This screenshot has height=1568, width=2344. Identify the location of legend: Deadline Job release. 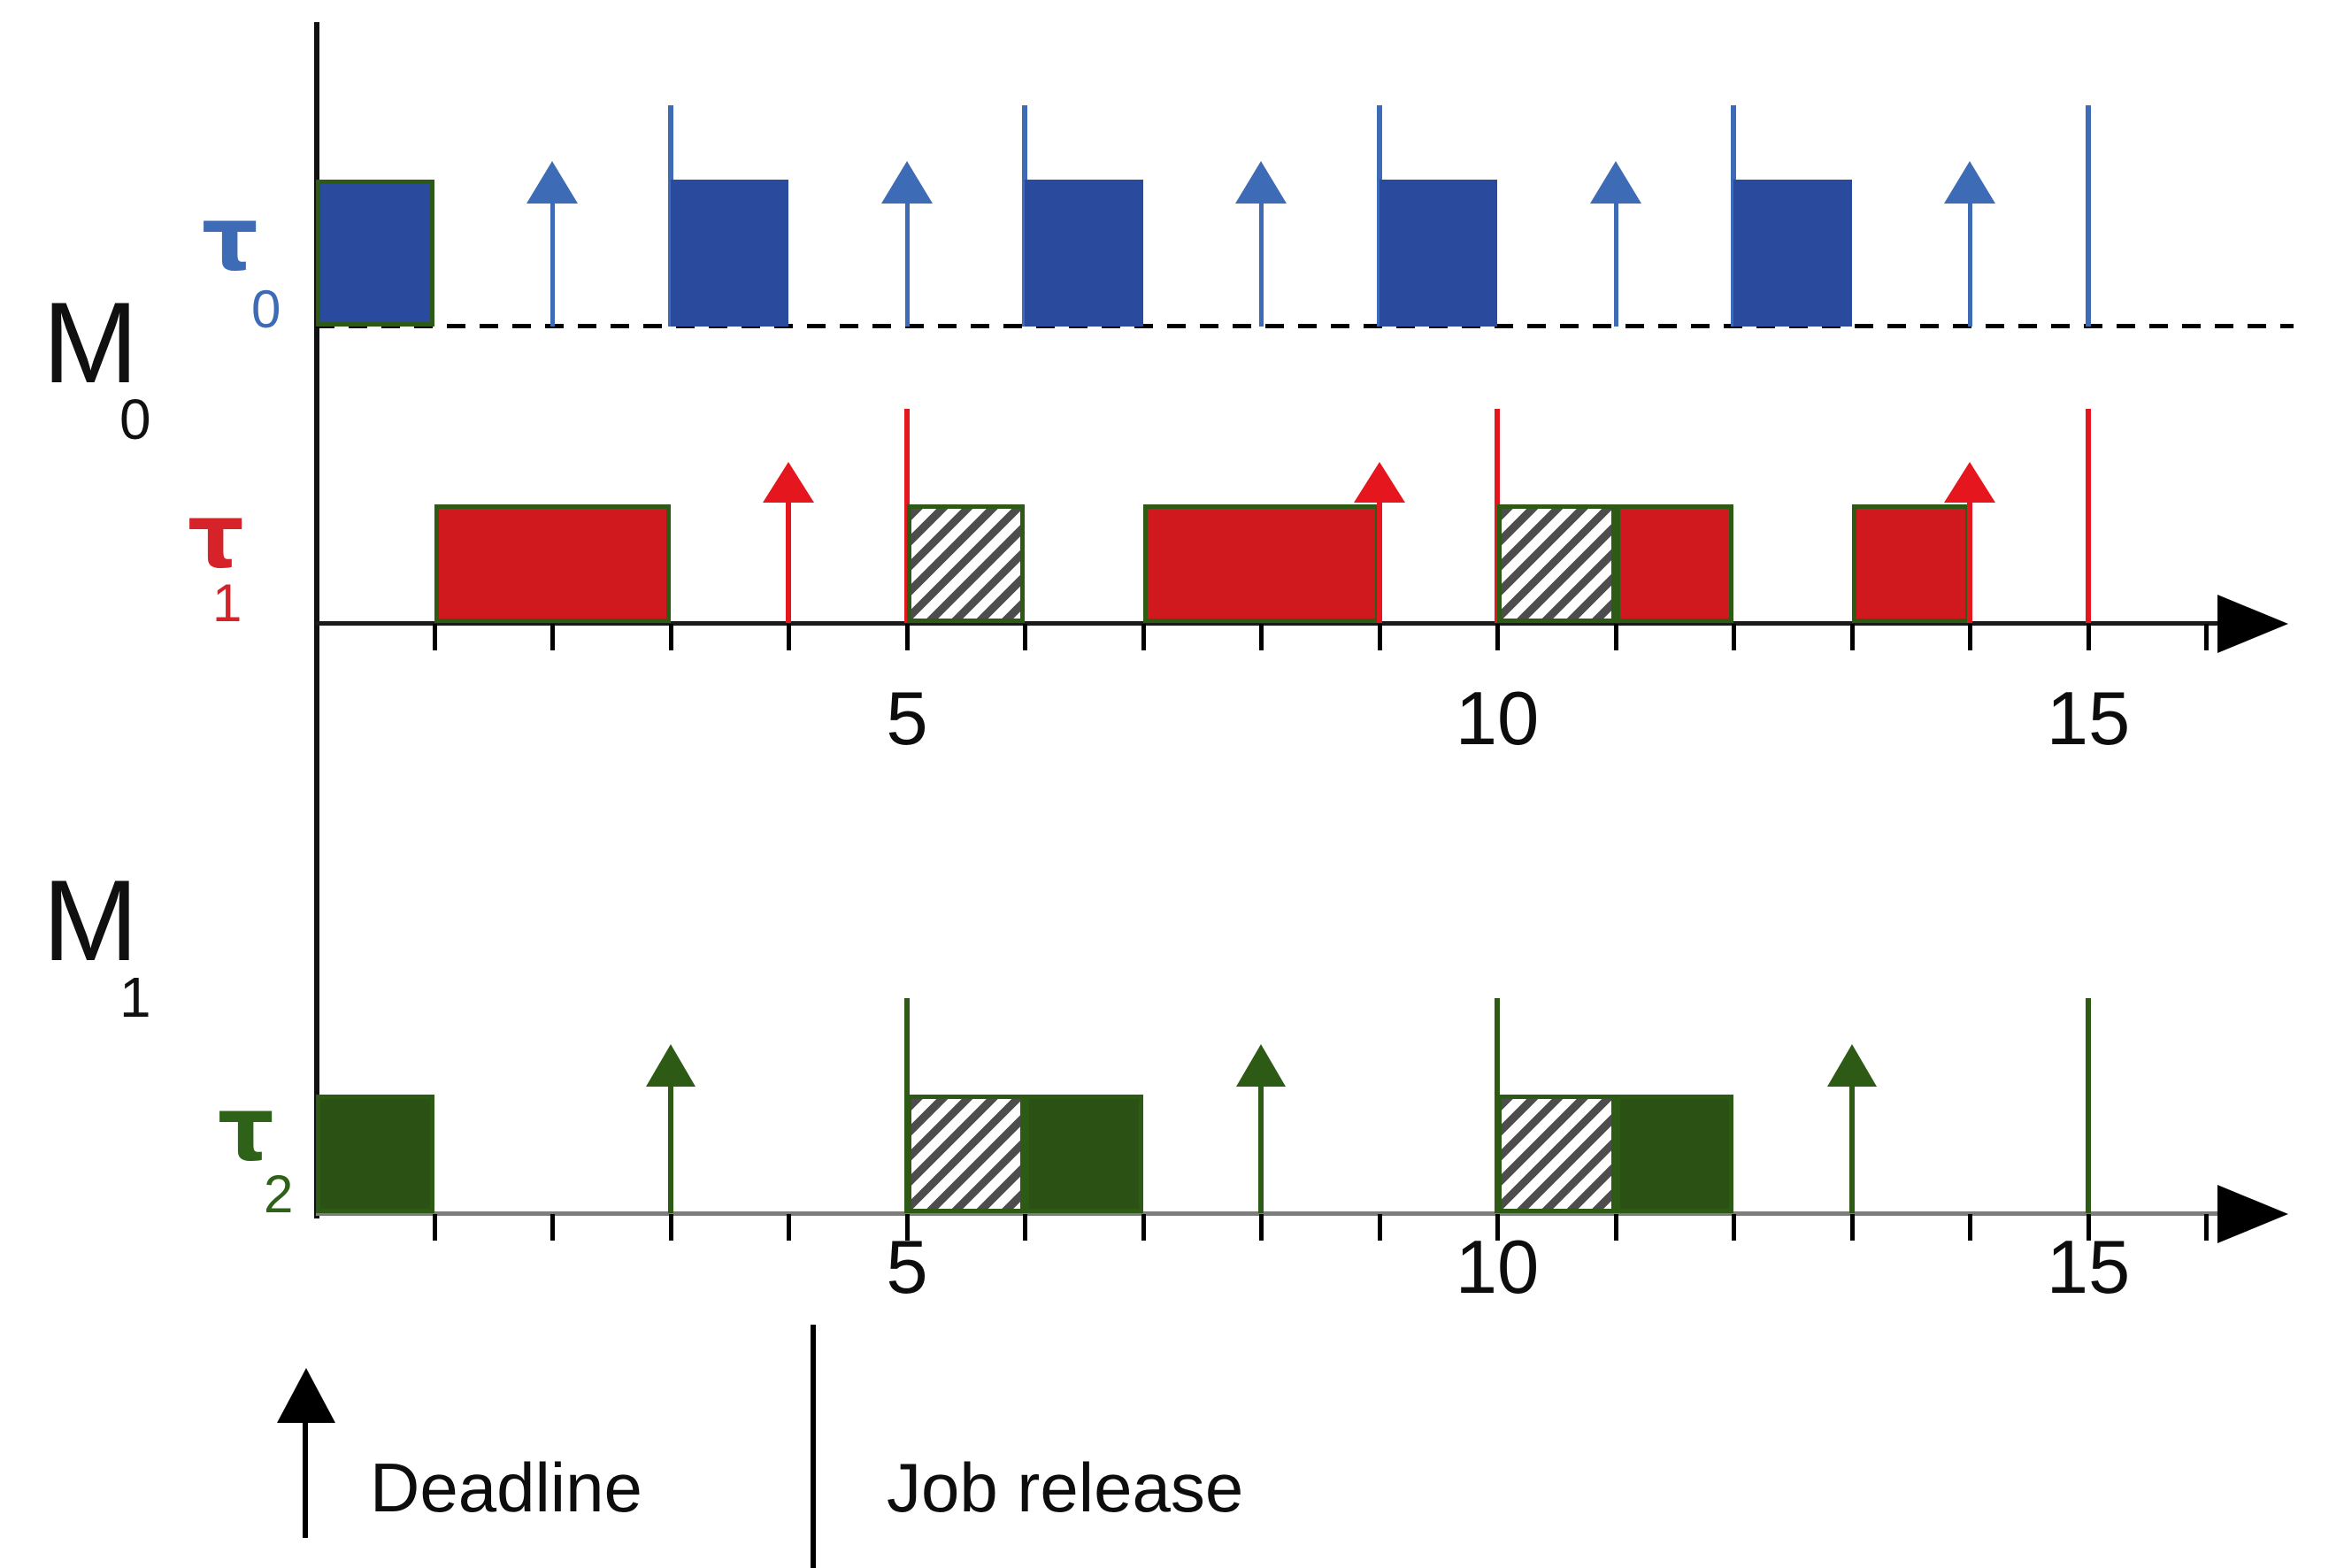
(663, 1443).